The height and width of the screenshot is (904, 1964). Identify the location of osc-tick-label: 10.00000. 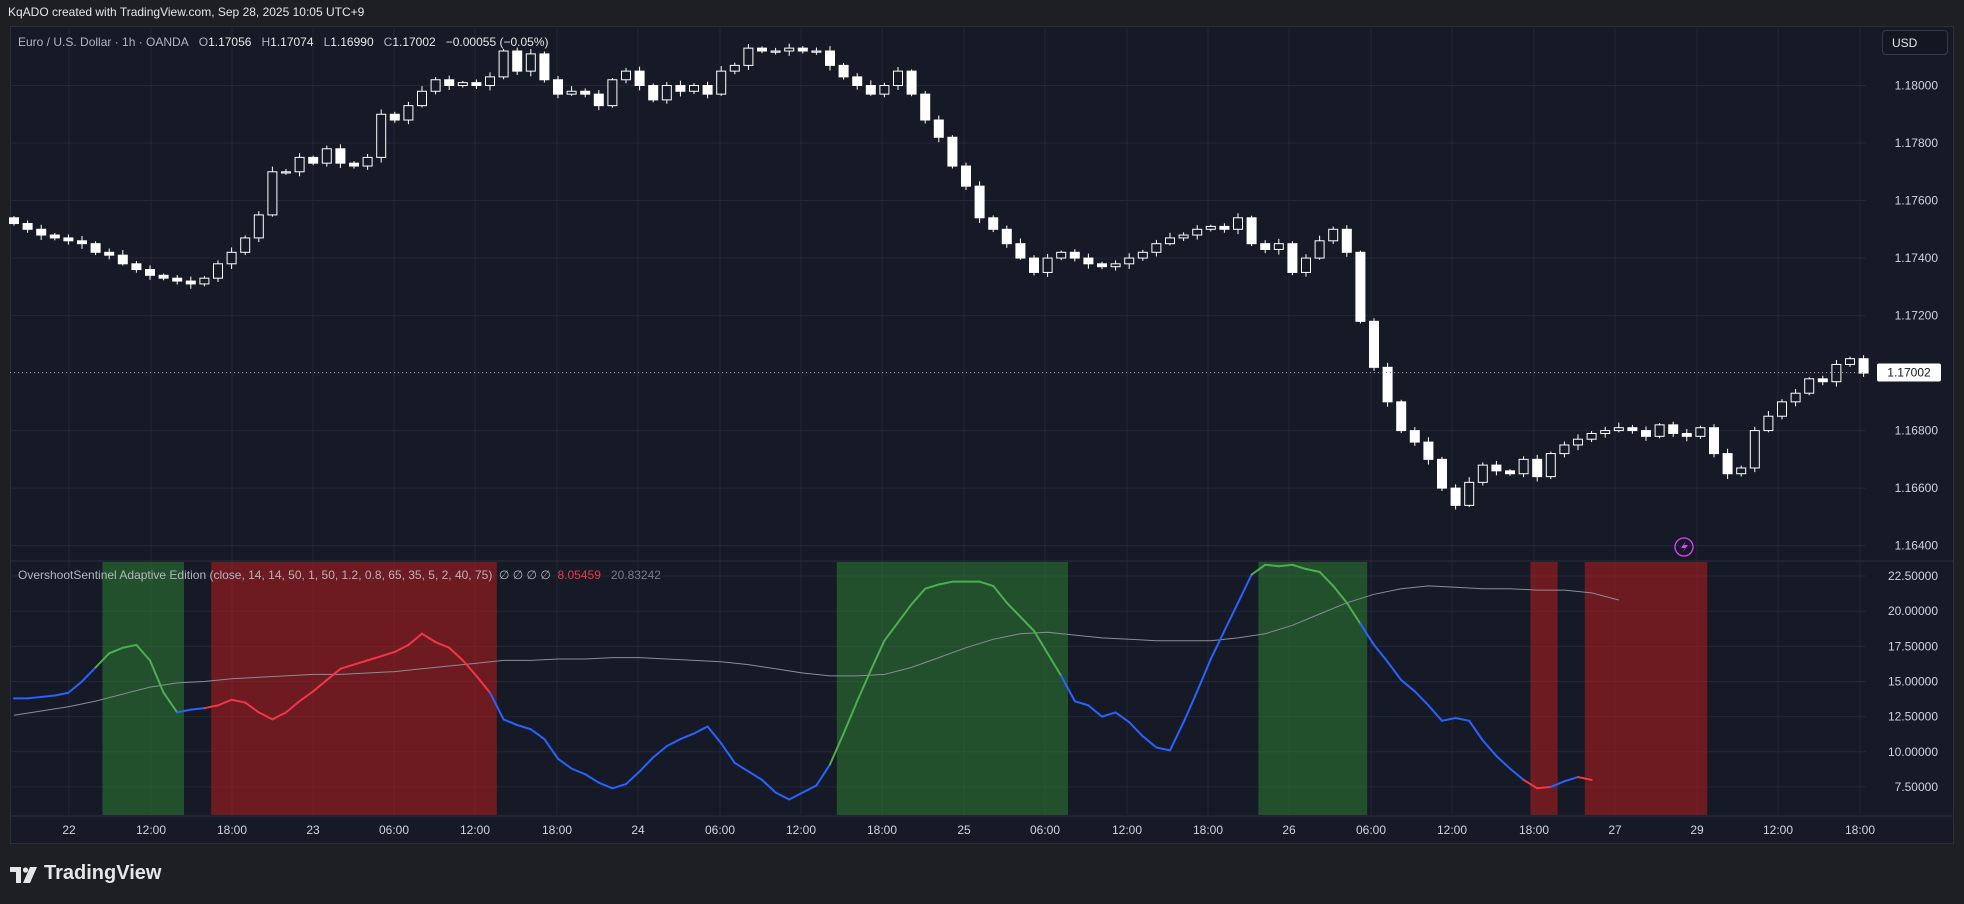
(1913, 752).